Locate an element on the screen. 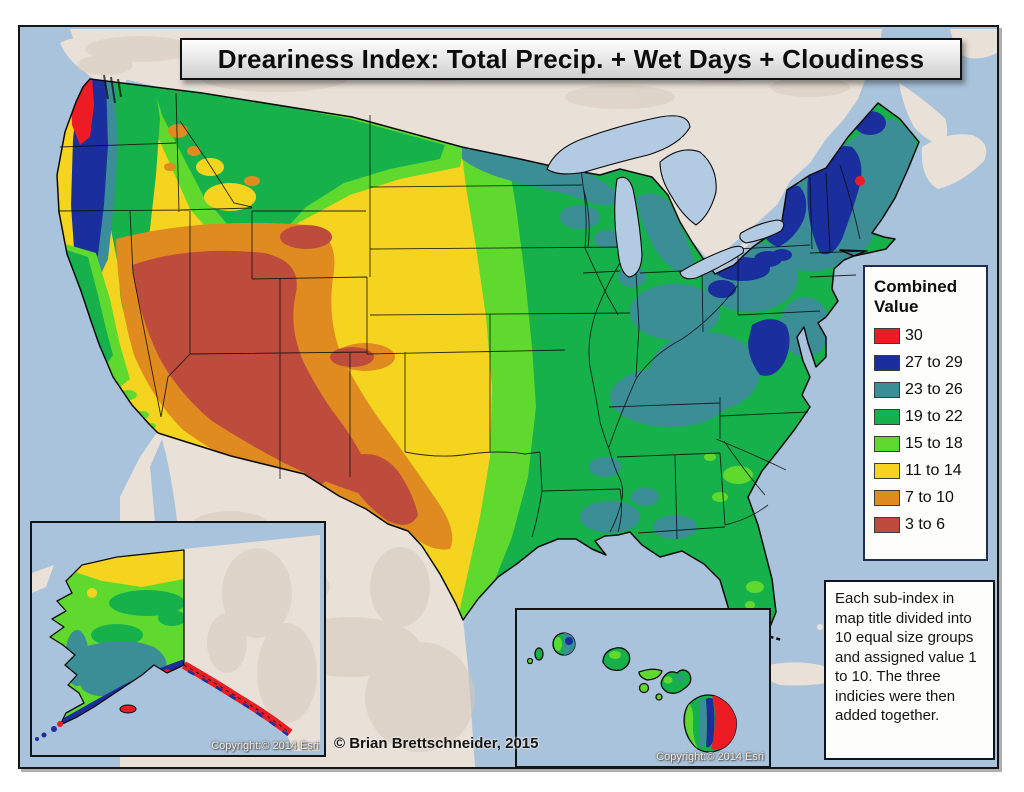 The height and width of the screenshot is (792, 1024). legend-title-line1: Combined is located at coordinates (916, 286).